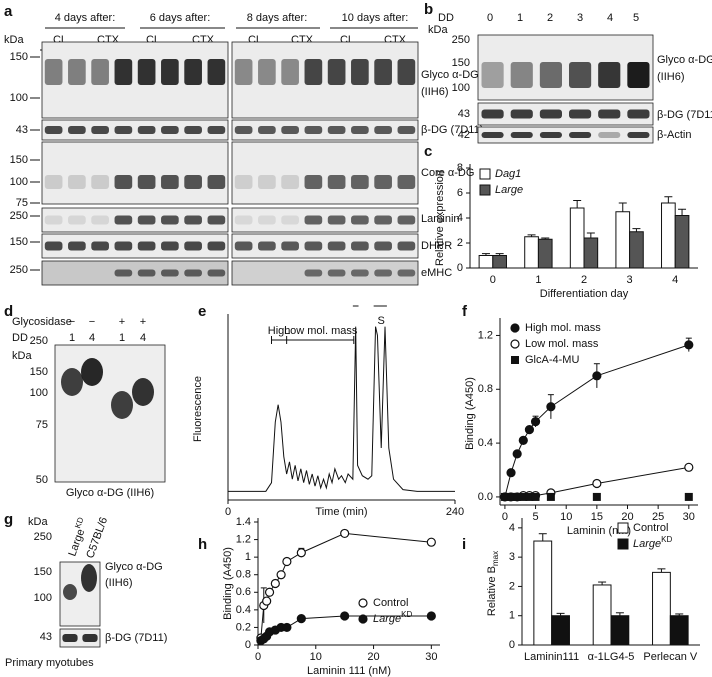 The image size is (712, 677). I want to click on y-tick-label: 1, so click(248, 557).